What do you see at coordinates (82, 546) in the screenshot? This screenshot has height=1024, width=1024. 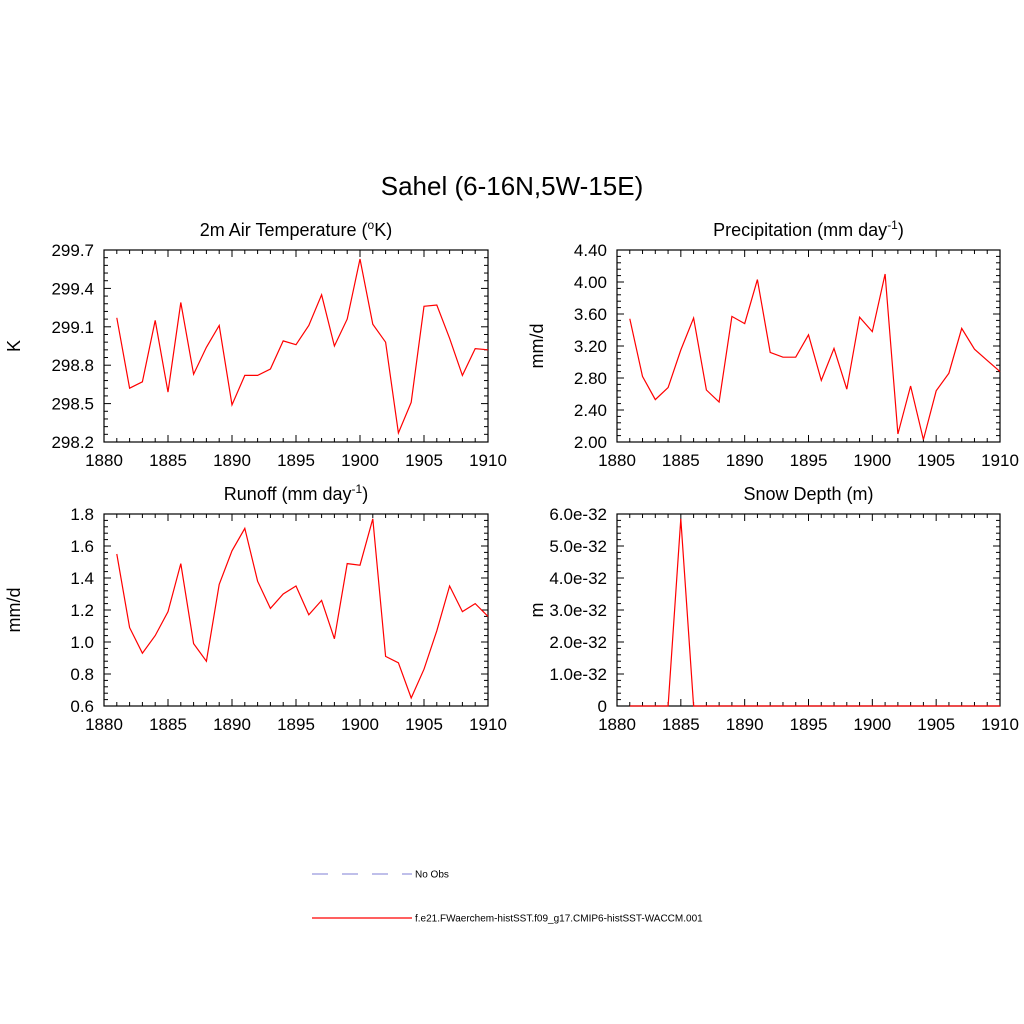 I see `y-tick-label: 1.6` at bounding box center [82, 546].